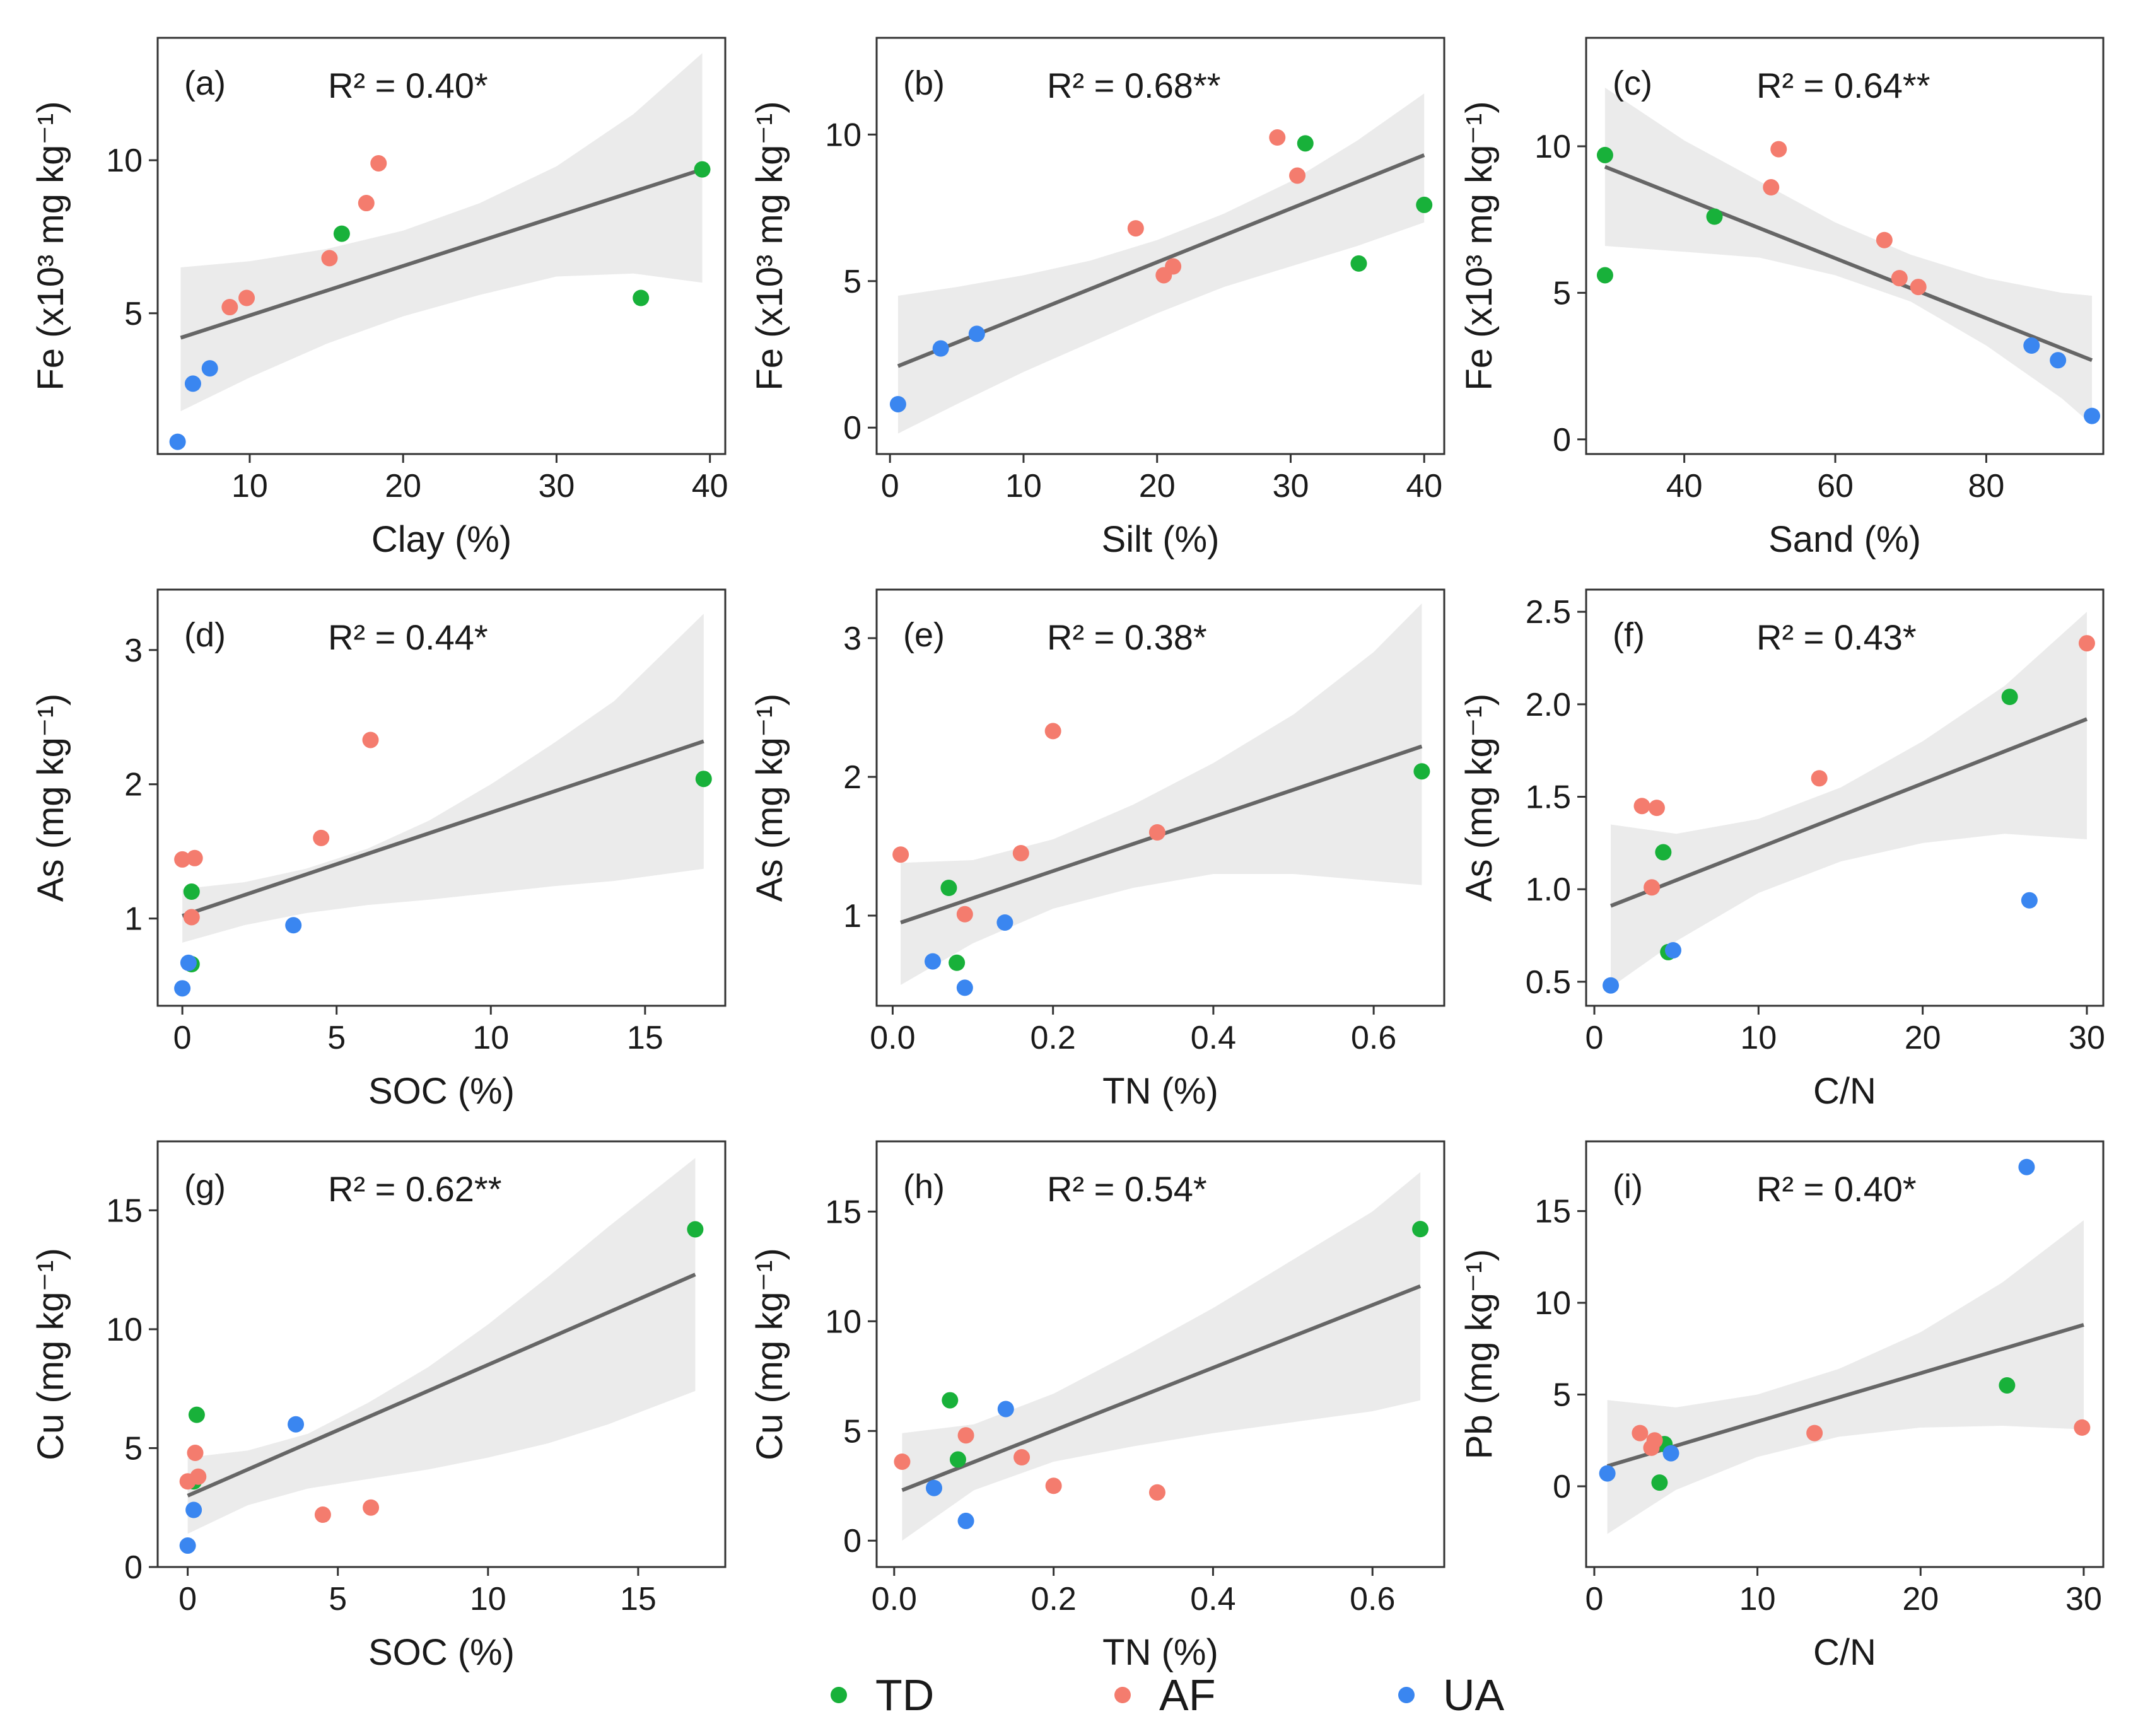 The width and height of the screenshot is (2155, 1736). Describe the element at coordinates (1479, 798) in the screenshot. I see `y-axis-title: As (mg kg⁻¹)` at that location.